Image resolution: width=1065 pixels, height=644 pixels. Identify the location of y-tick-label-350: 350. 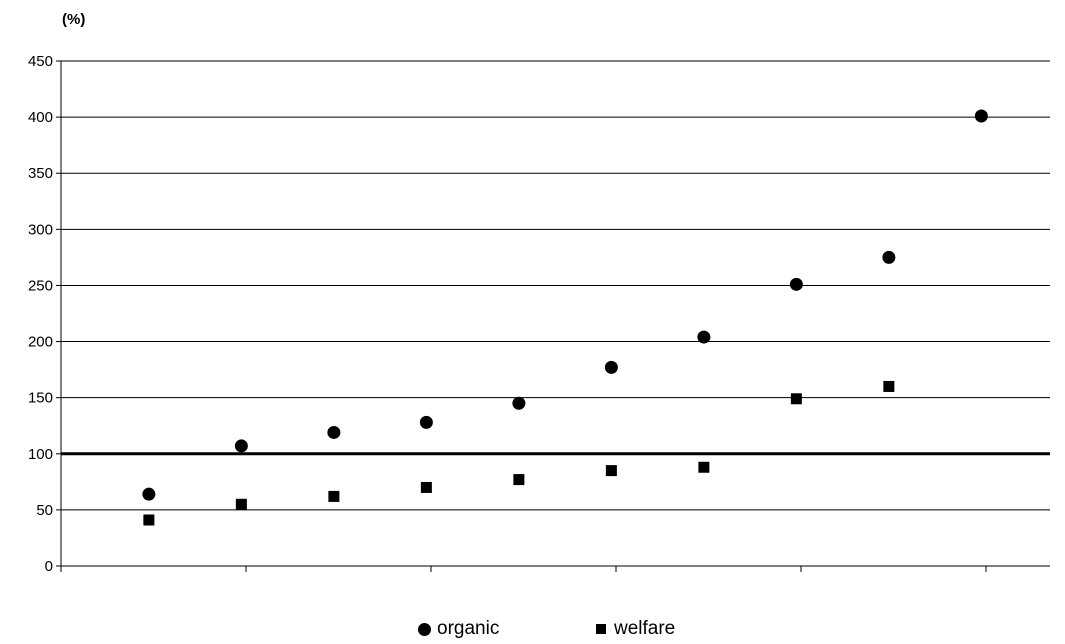
(40, 173).